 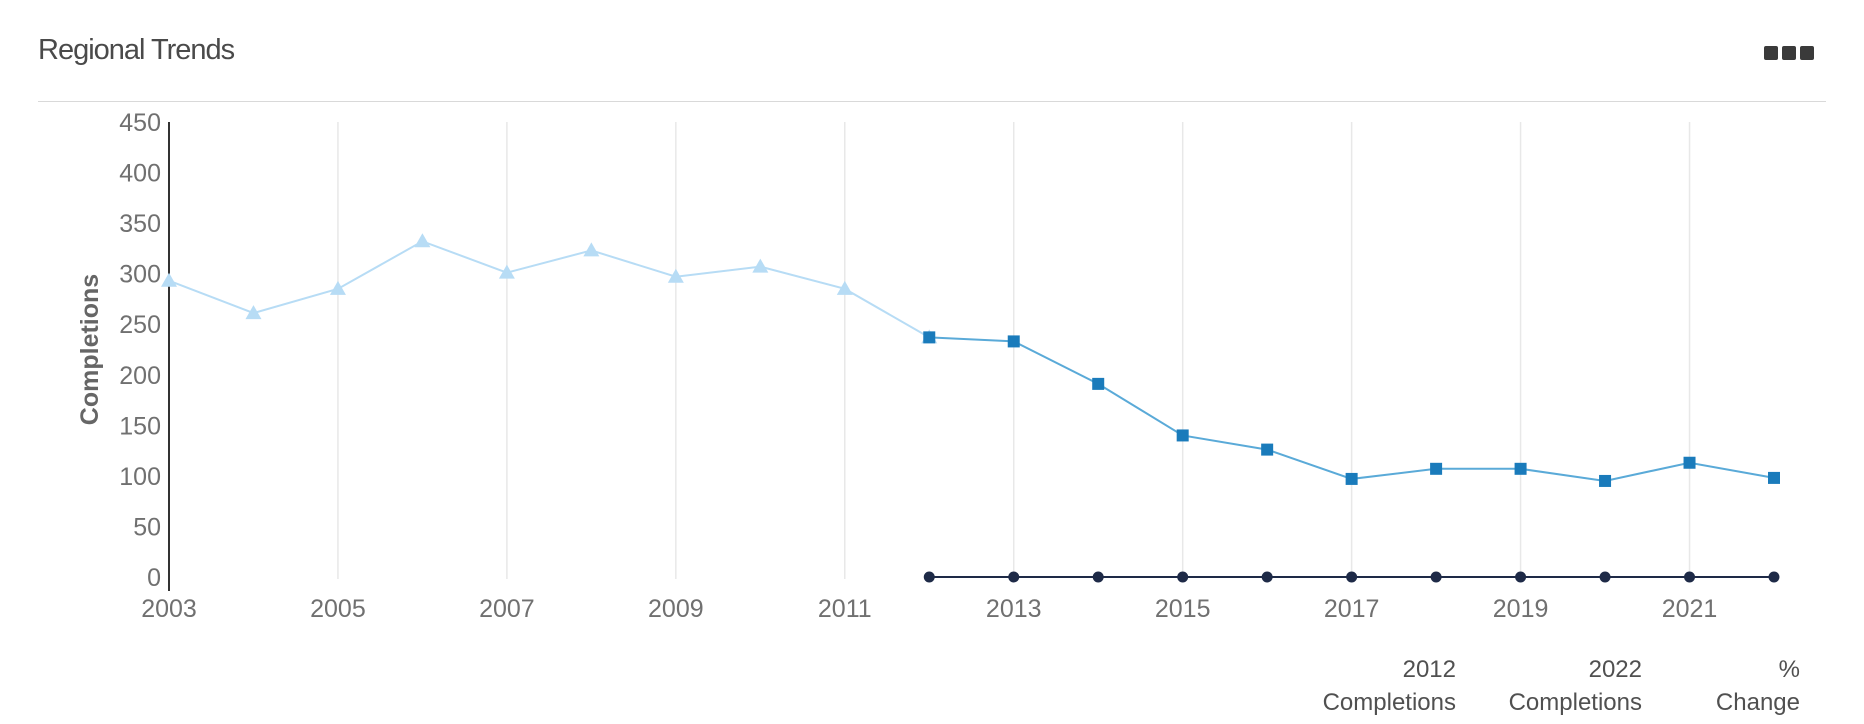 I want to click on series-circle, so click(x=1351, y=577).